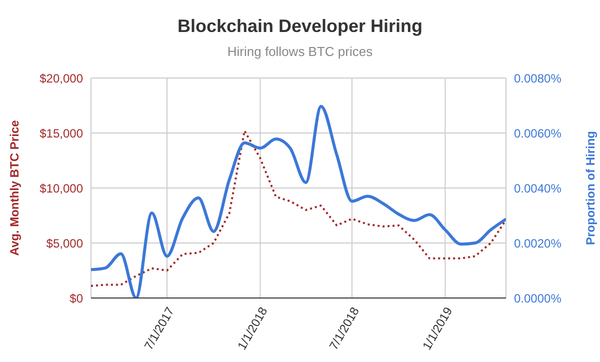  Describe the element at coordinates (14, 188) in the screenshot. I see `y-axis-title: Avg. Monthly BTC Price` at that location.